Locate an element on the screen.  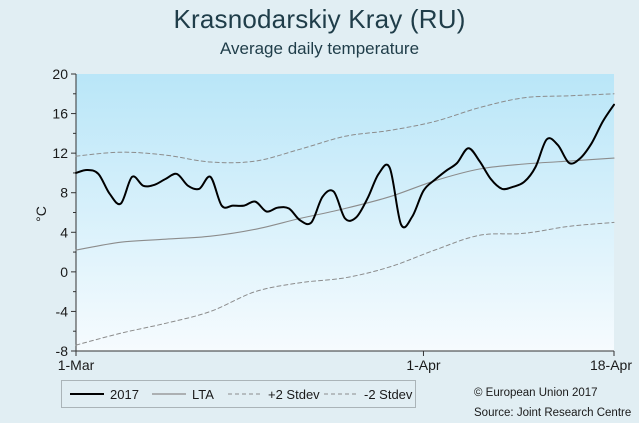
legend-item-lta: LTA is located at coordinates (183, 394).